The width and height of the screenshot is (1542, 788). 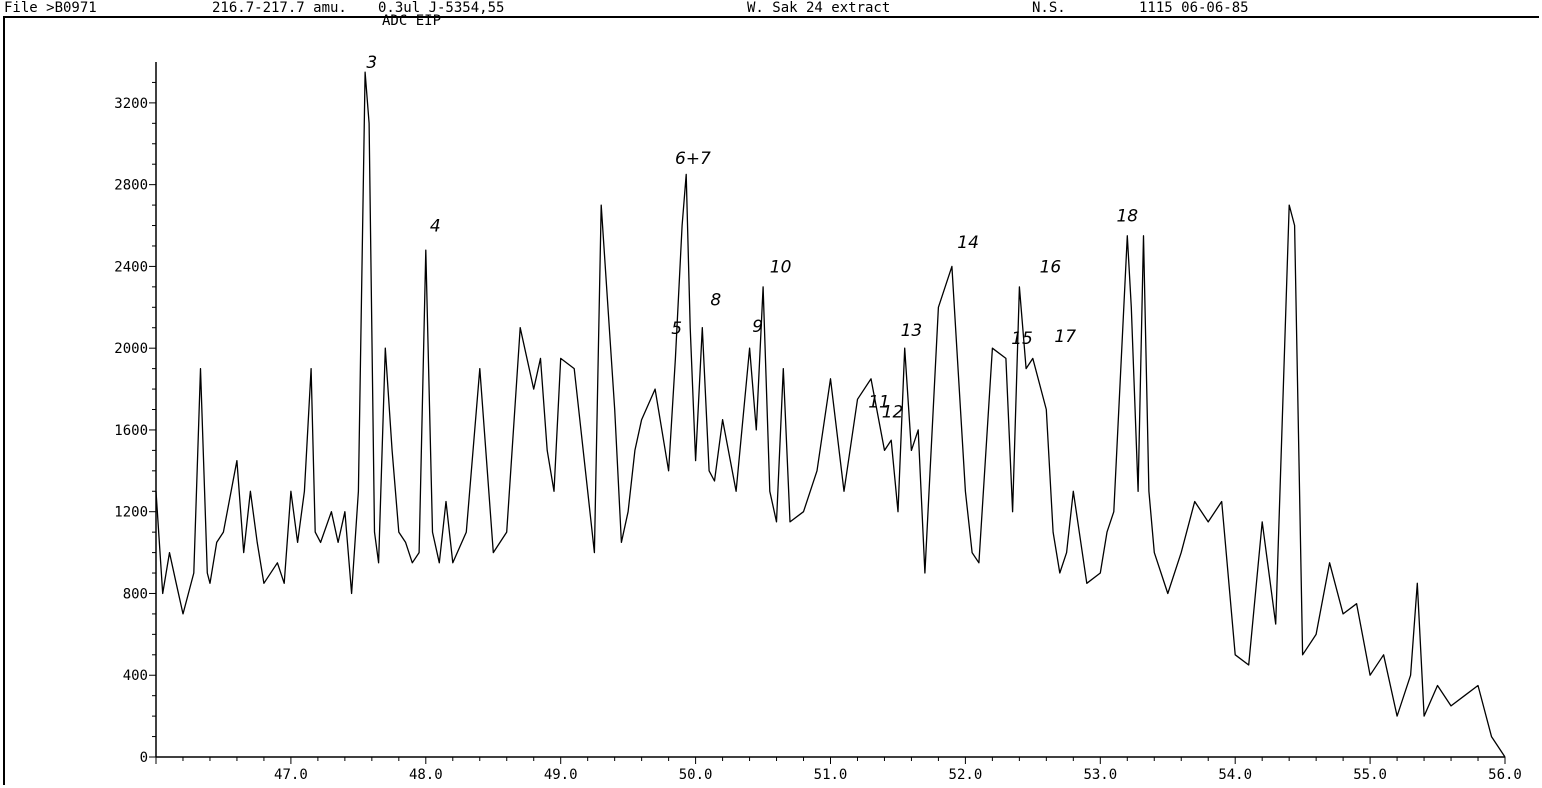 What do you see at coordinates (441, 8) in the screenshot?
I see `injection-label: 0.3ul J-5354,55` at bounding box center [441, 8].